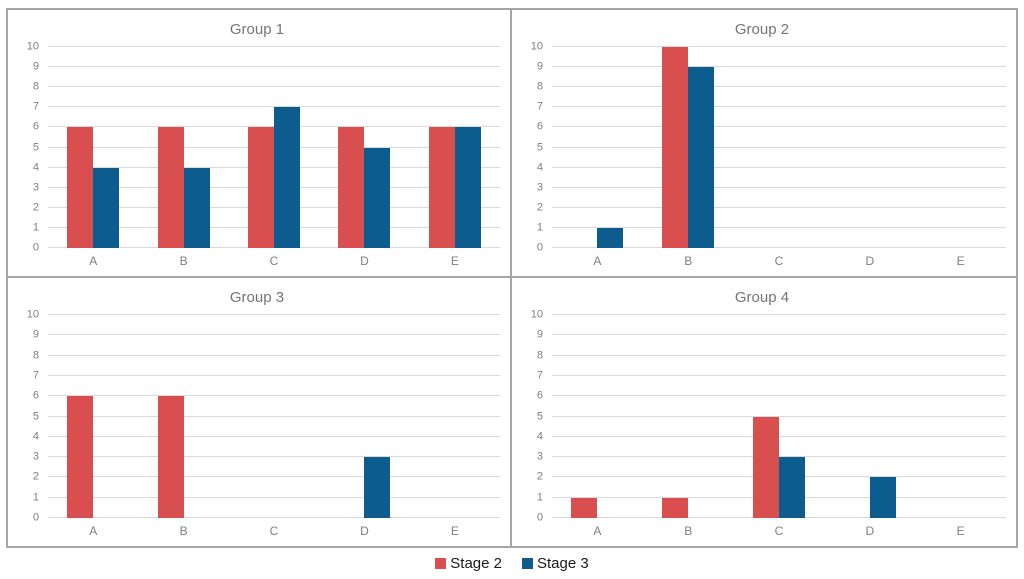  I want to click on chart-legend: Stage 2 Stage 3, so click(512, 563).